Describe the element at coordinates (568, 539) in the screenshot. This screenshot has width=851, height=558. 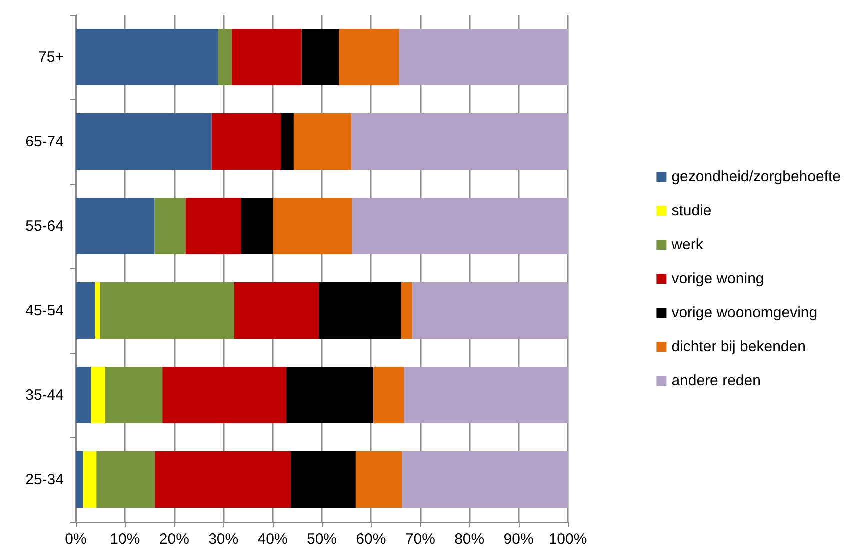
I see `x-tick-label: 100%` at that location.